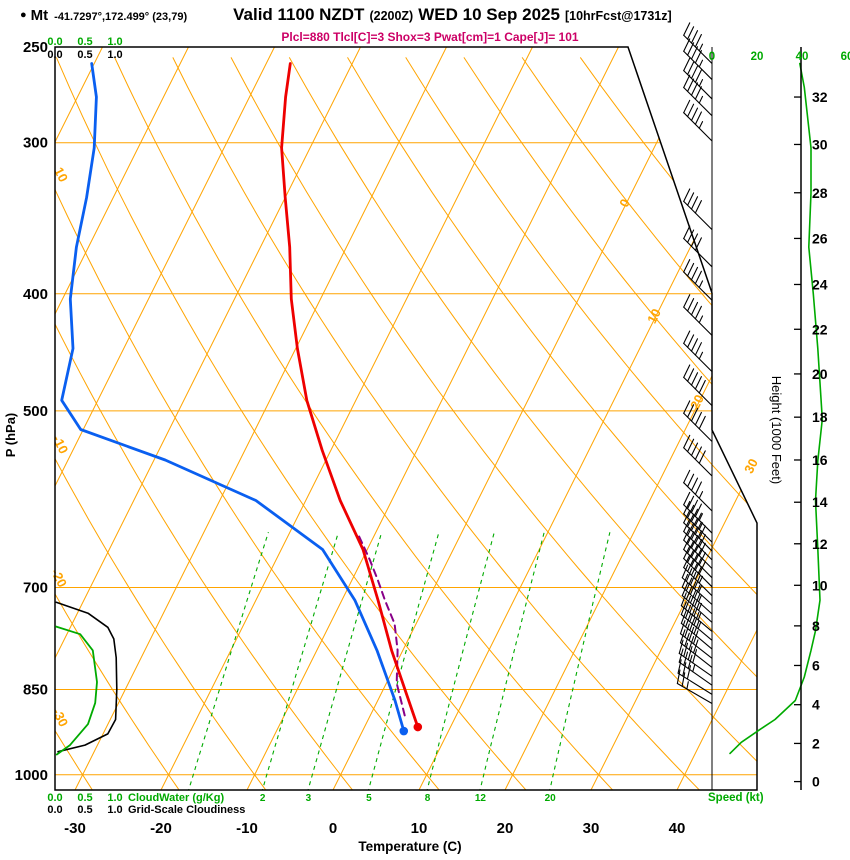 The width and height of the screenshot is (850, 860). I want to click on height-tick-label: 24, so click(820, 284).